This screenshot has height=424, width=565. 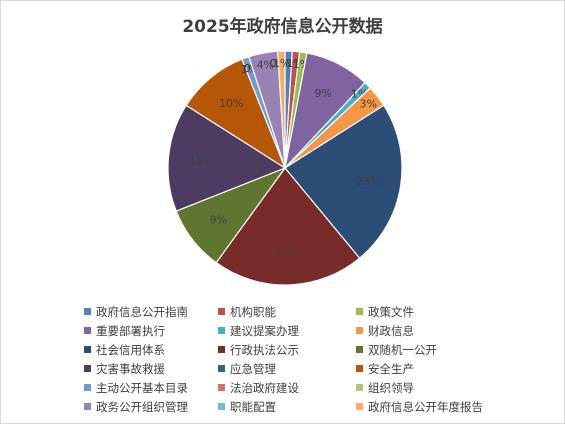 I want to click on data-label: 21%, so click(x=287, y=252).